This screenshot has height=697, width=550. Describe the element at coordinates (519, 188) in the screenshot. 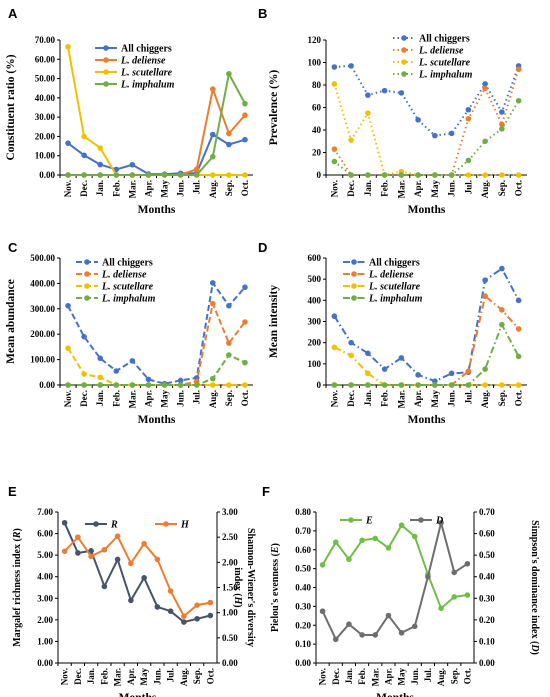

I see `x-tick-label: Oct.` at that location.